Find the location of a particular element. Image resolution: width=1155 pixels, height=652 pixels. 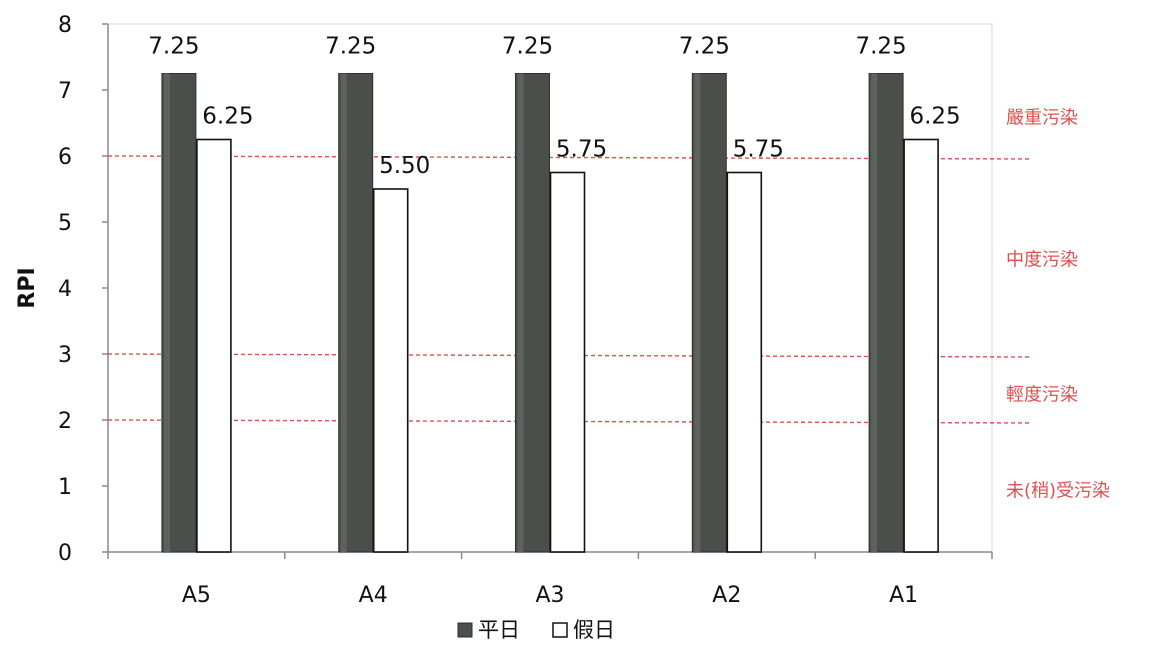

y-tick-label: 2 is located at coordinates (65, 421).